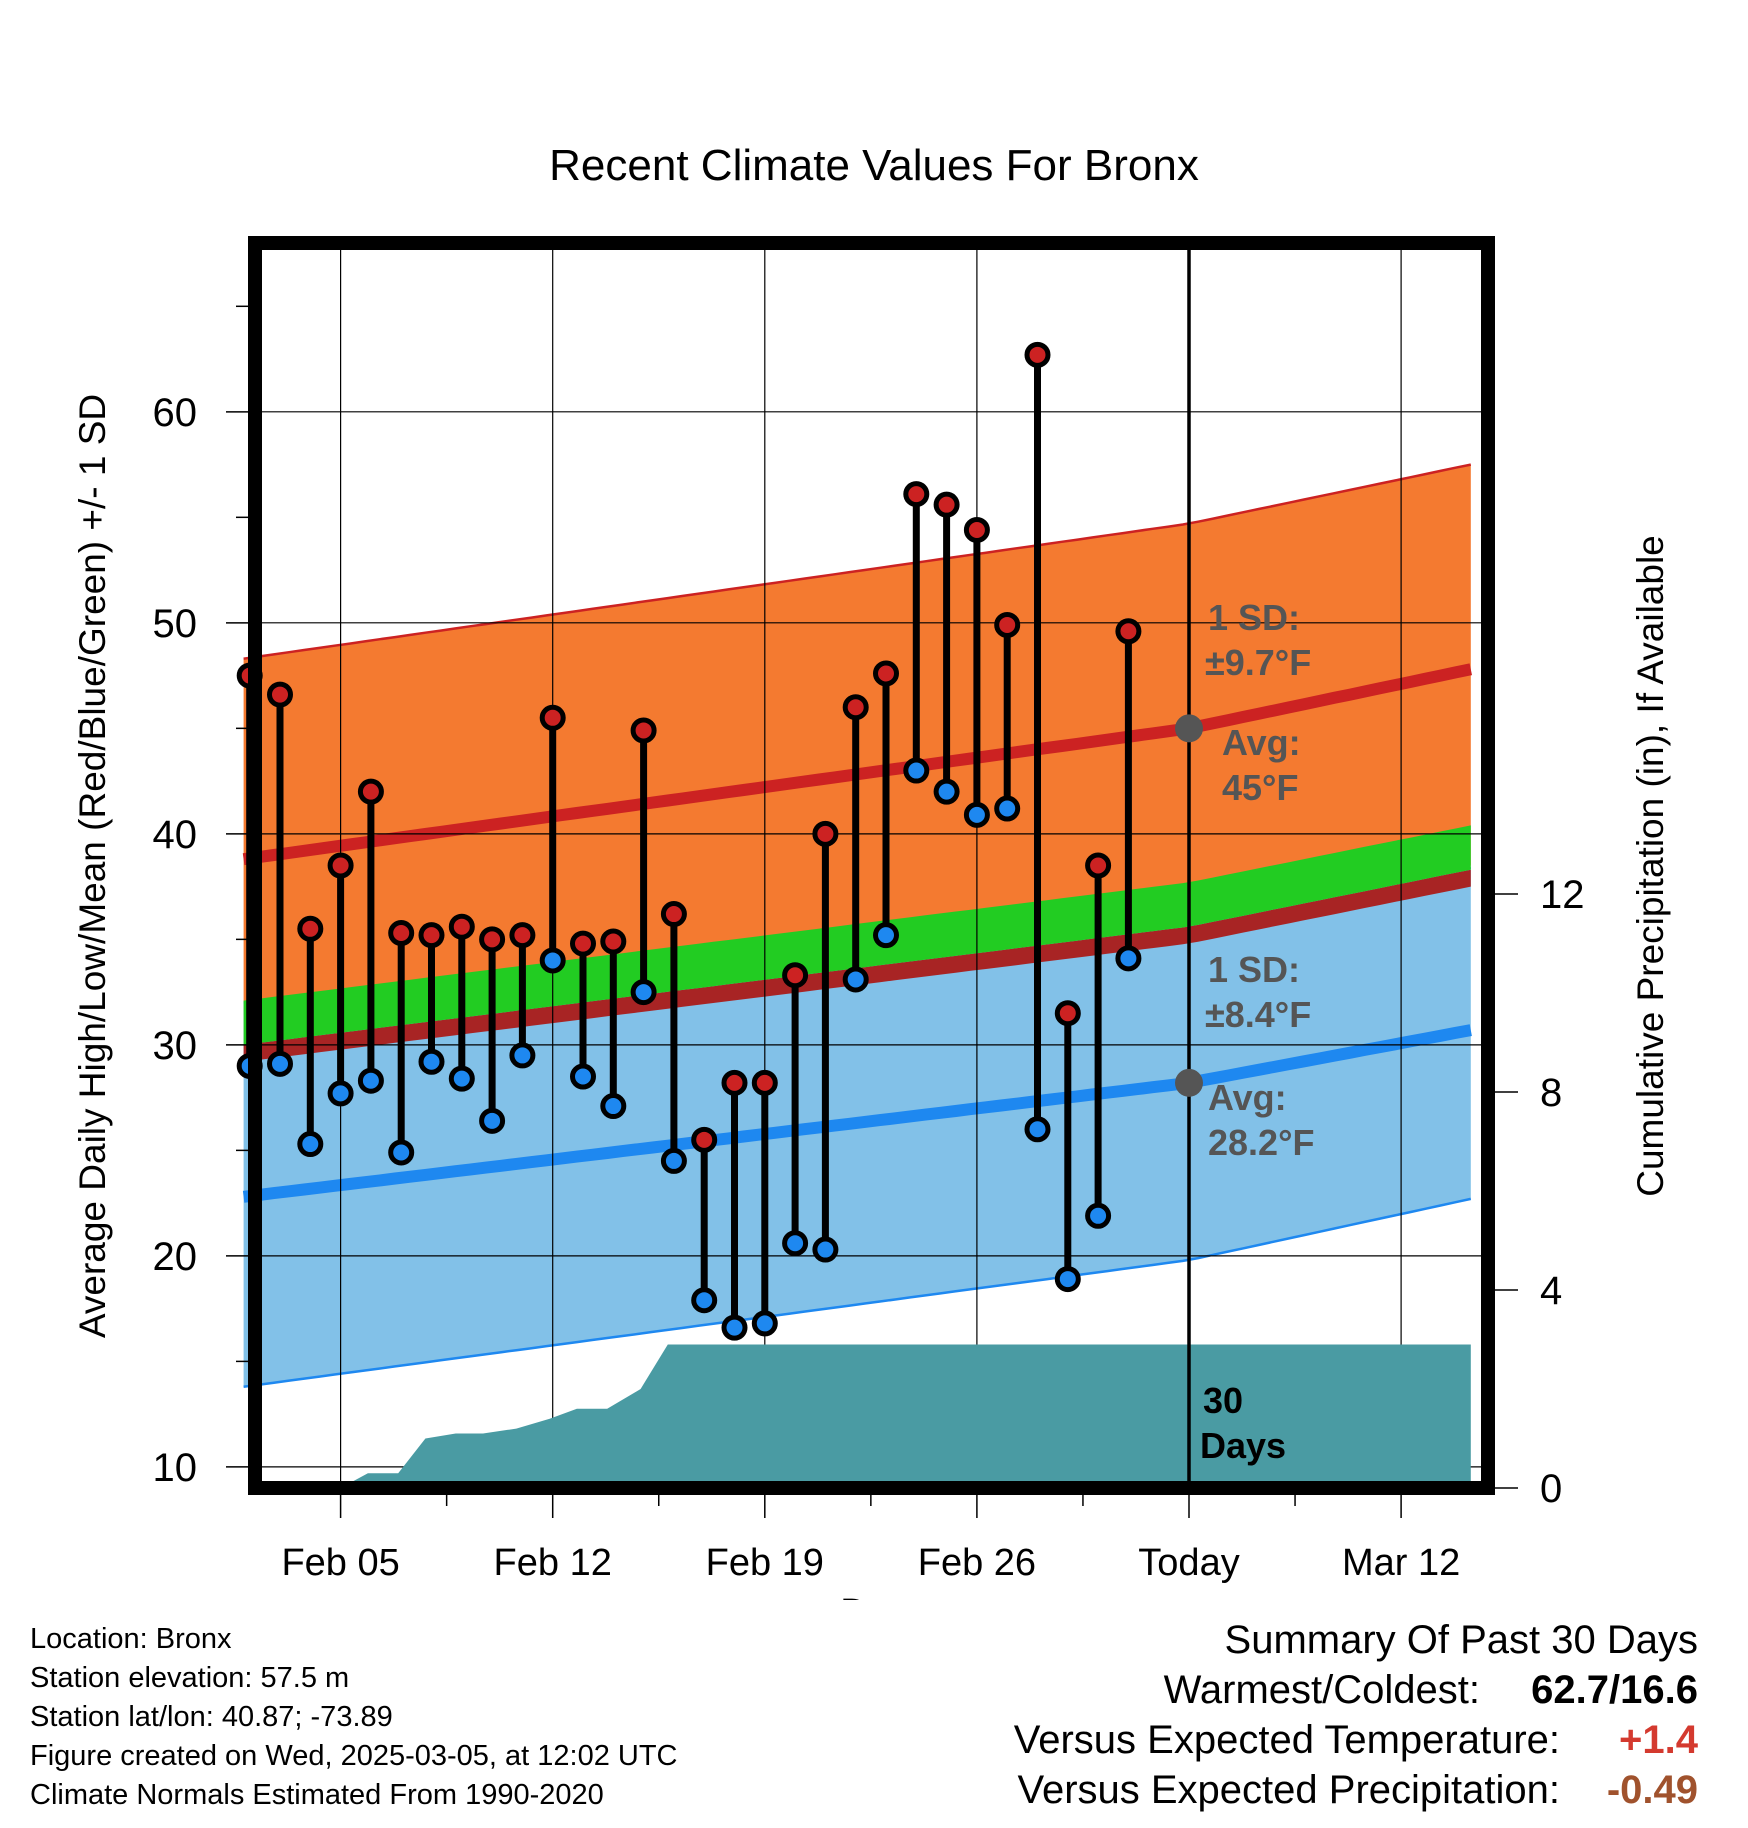  Describe the element at coordinates (340, 1563) in the screenshot. I see `x-tick-label: Feb 05` at that location.